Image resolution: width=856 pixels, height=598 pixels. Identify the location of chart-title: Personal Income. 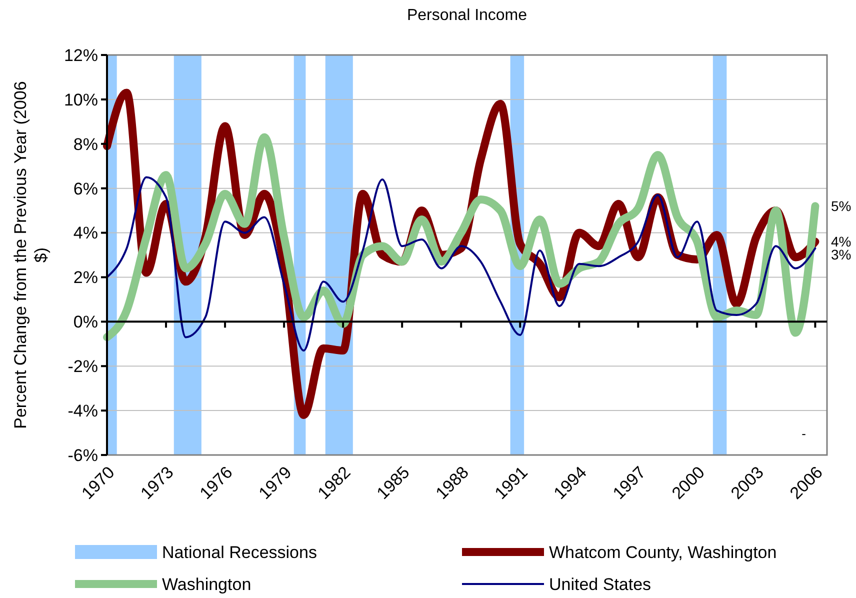
(467, 15).